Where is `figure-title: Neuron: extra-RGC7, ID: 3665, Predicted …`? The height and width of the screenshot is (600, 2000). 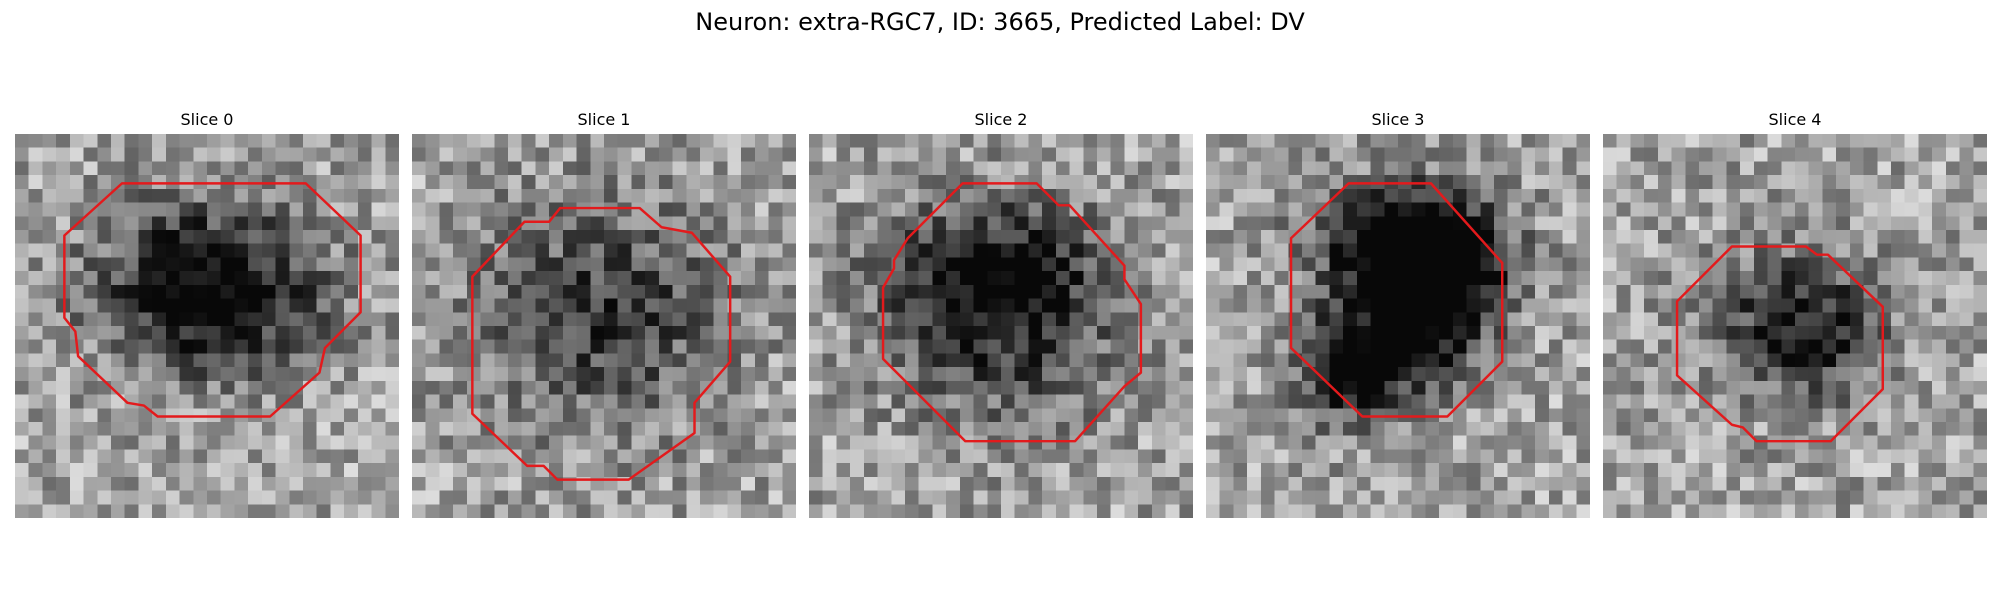 figure-title: Neuron: extra-RGC7, ID: 3665, Predicted … is located at coordinates (1000, 22).